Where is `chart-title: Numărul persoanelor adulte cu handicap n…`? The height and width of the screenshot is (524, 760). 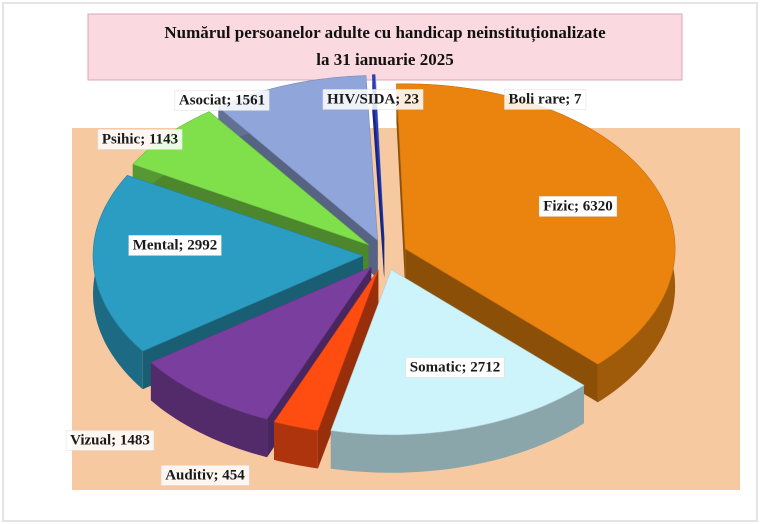
chart-title: Numărul persoanelor adulte cu handicap n… is located at coordinates (385, 33).